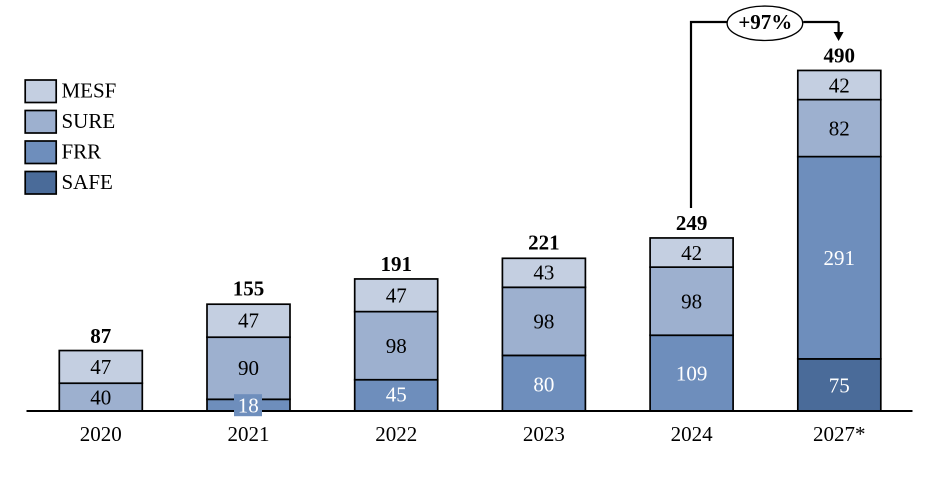 Image resolution: width=950 pixels, height=489 pixels. Describe the element at coordinates (396, 395) in the screenshot. I see `svg-text: 45` at that location.